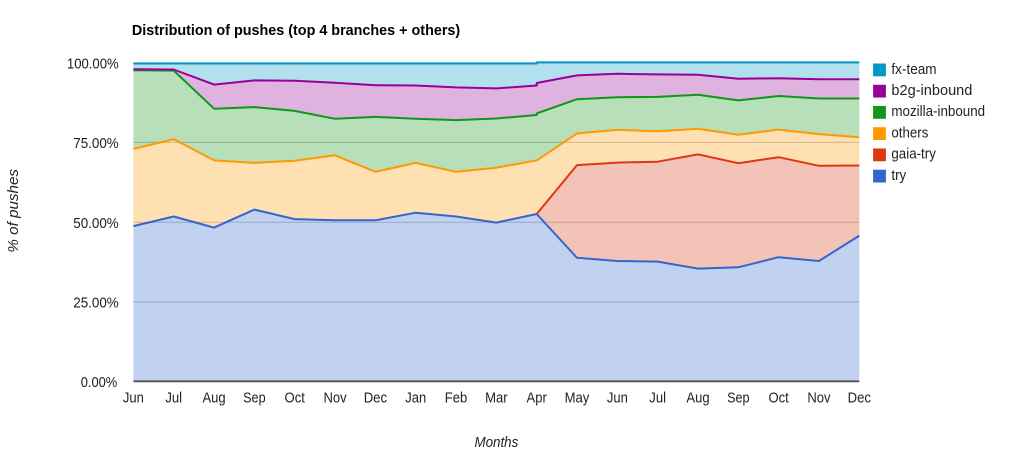 This screenshot has width=1013, height=464. I want to click on svg-text: 25.00%, so click(95, 303).